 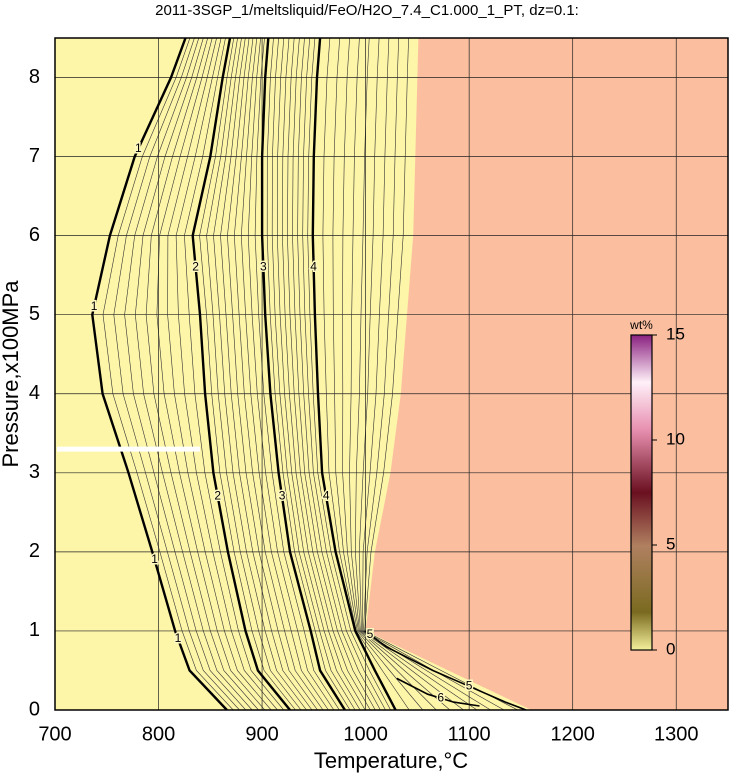 What do you see at coordinates (670, 648) in the screenshot?
I see `colorbar-tick-label: 0` at bounding box center [670, 648].